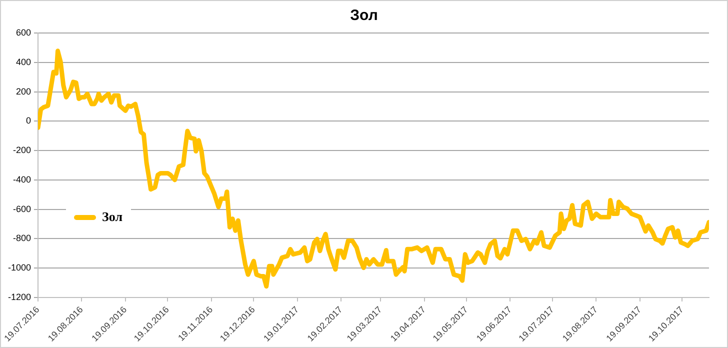 Image resolution: width=728 pixels, height=348 pixels. What do you see at coordinates (364, 15) in the screenshot?
I see `chart-title: Зол` at bounding box center [364, 15].